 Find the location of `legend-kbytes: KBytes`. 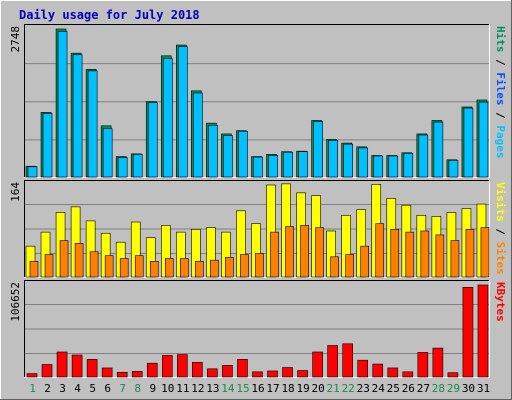

legend-kbytes: KBytes is located at coordinates (500, 302).